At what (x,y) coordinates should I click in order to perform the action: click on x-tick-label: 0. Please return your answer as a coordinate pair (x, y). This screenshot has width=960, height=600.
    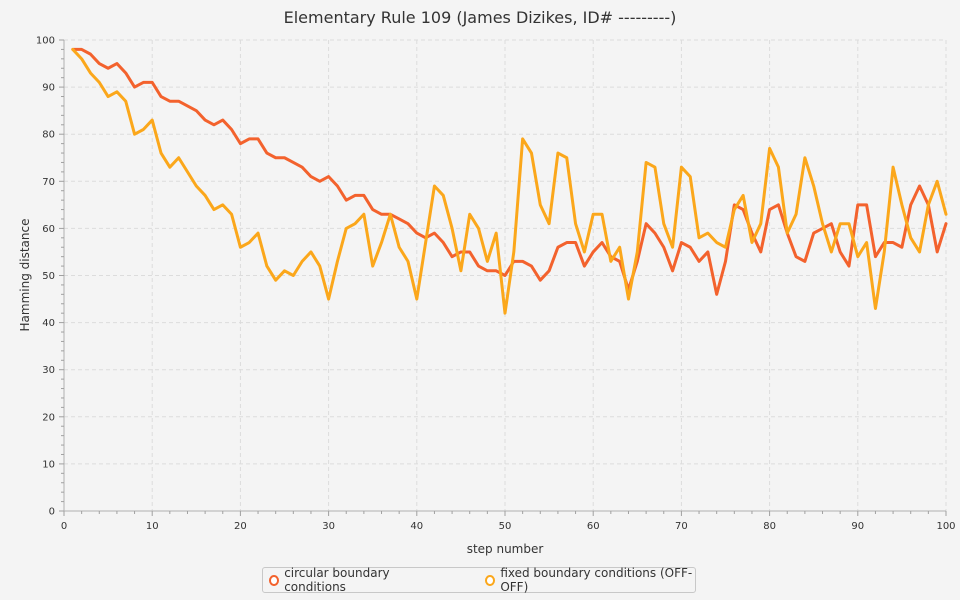
    Looking at the image, I should click on (64, 526).